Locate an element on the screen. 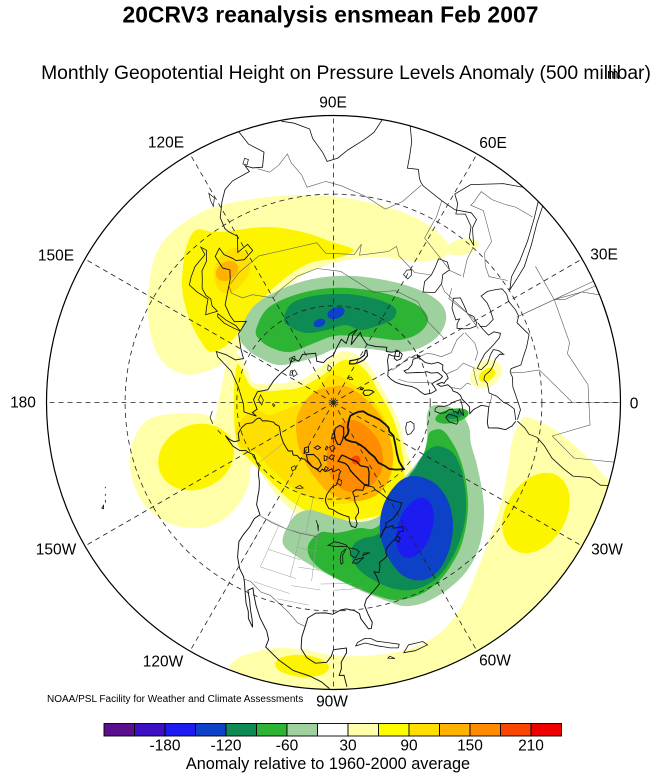 This screenshot has height=784, width=658. svg-text: 150 is located at coordinates (470, 746).